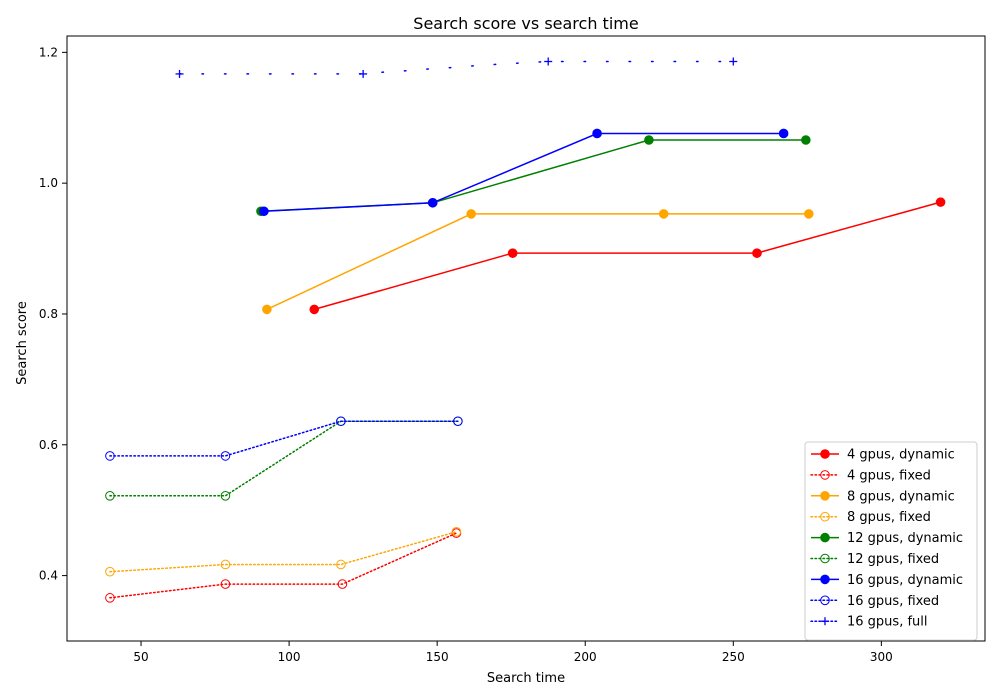 This screenshot has width=1000, height=700. What do you see at coordinates (526, 678) in the screenshot?
I see `x-axis-label: Search time` at bounding box center [526, 678].